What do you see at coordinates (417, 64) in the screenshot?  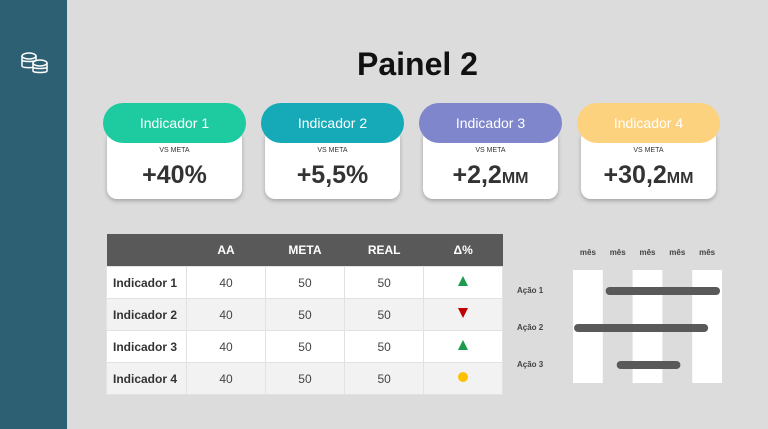 I see `title: Painel 2` at bounding box center [417, 64].